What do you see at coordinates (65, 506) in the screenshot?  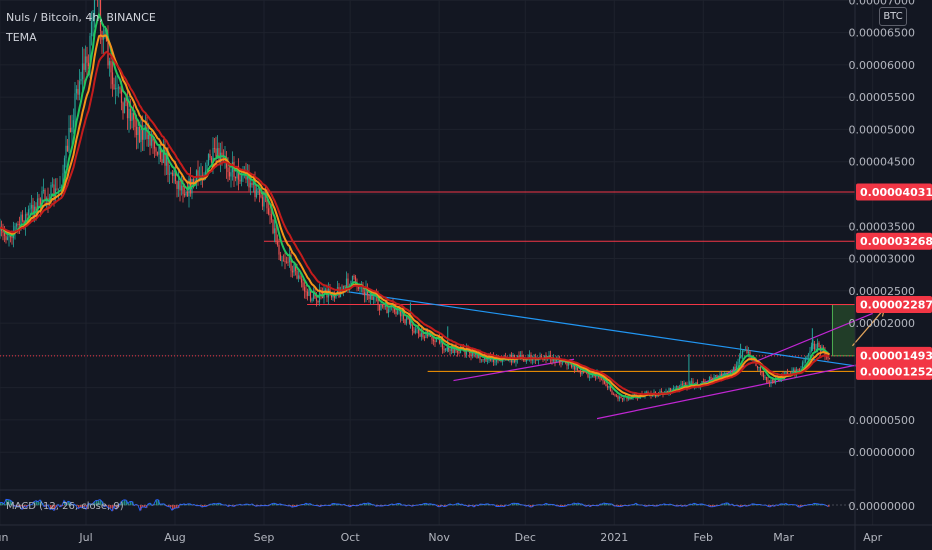 I see `macd-label: MACD (12, 26, close, 9)` at bounding box center [65, 506].